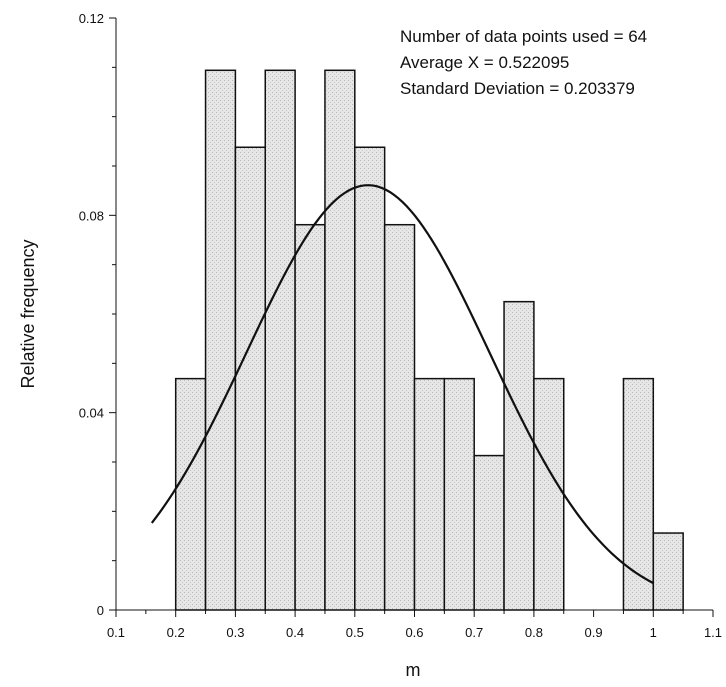 This screenshot has width=726, height=687. I want to click on annotation-n-points: Number of data points used = 64, so click(523, 36).